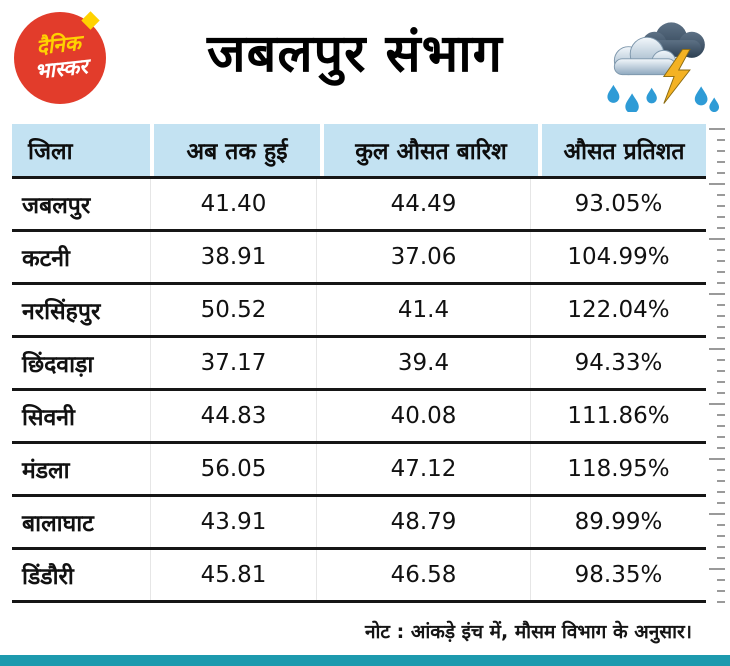  What do you see at coordinates (233, 575) in the screenshot?
I see `rain-so-far-cell: 45.81` at bounding box center [233, 575].